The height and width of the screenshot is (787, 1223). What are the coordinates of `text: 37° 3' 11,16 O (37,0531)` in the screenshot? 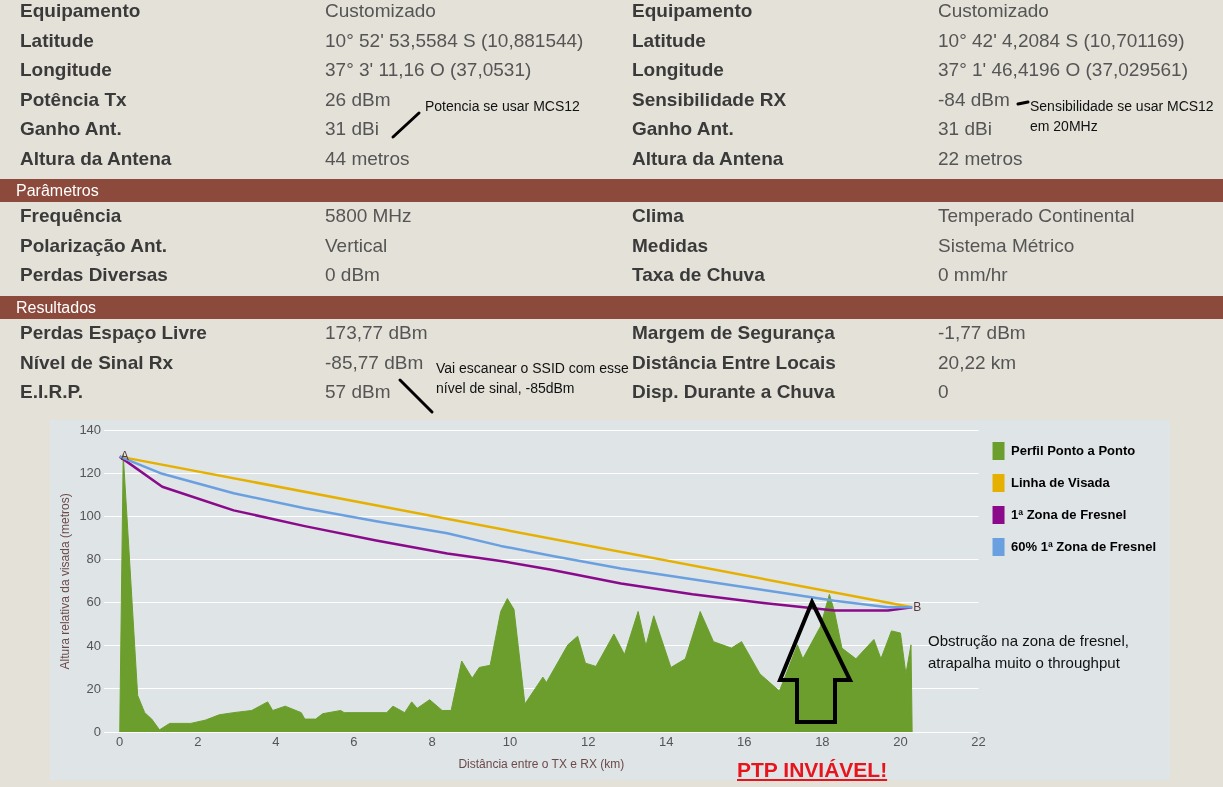 It's located at (428, 71).